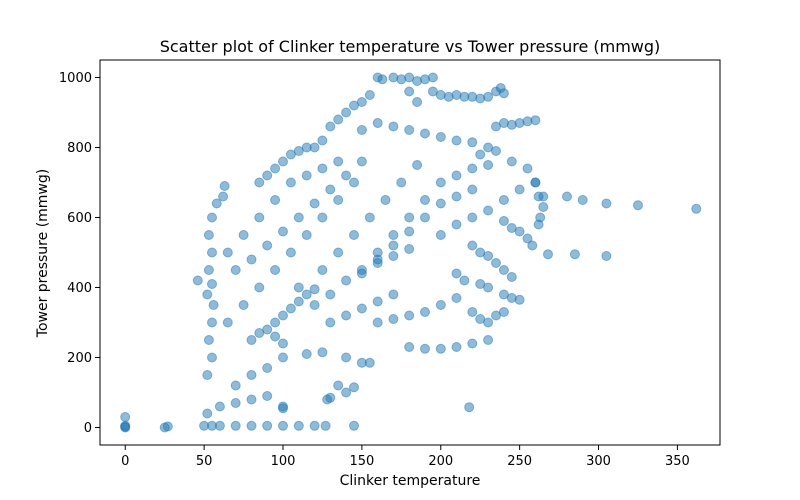  I want to click on x-tick-label: 150, so click(361, 461).